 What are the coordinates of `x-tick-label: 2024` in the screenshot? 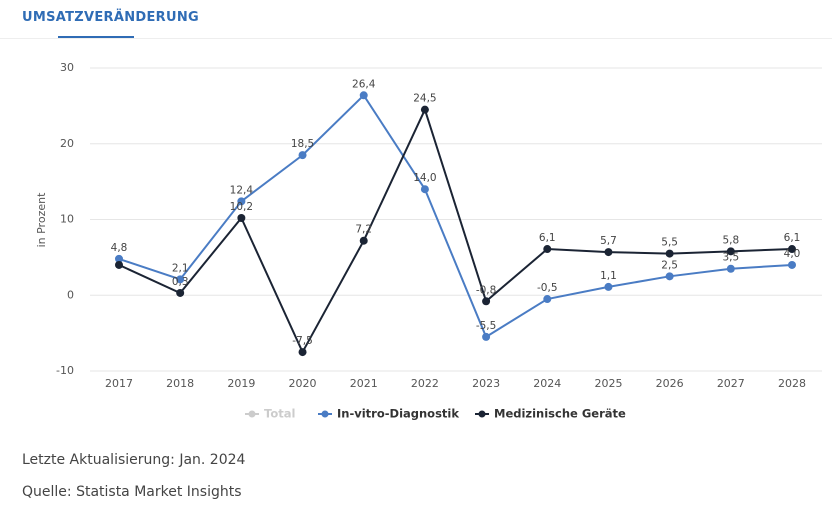 It's located at (547, 383).